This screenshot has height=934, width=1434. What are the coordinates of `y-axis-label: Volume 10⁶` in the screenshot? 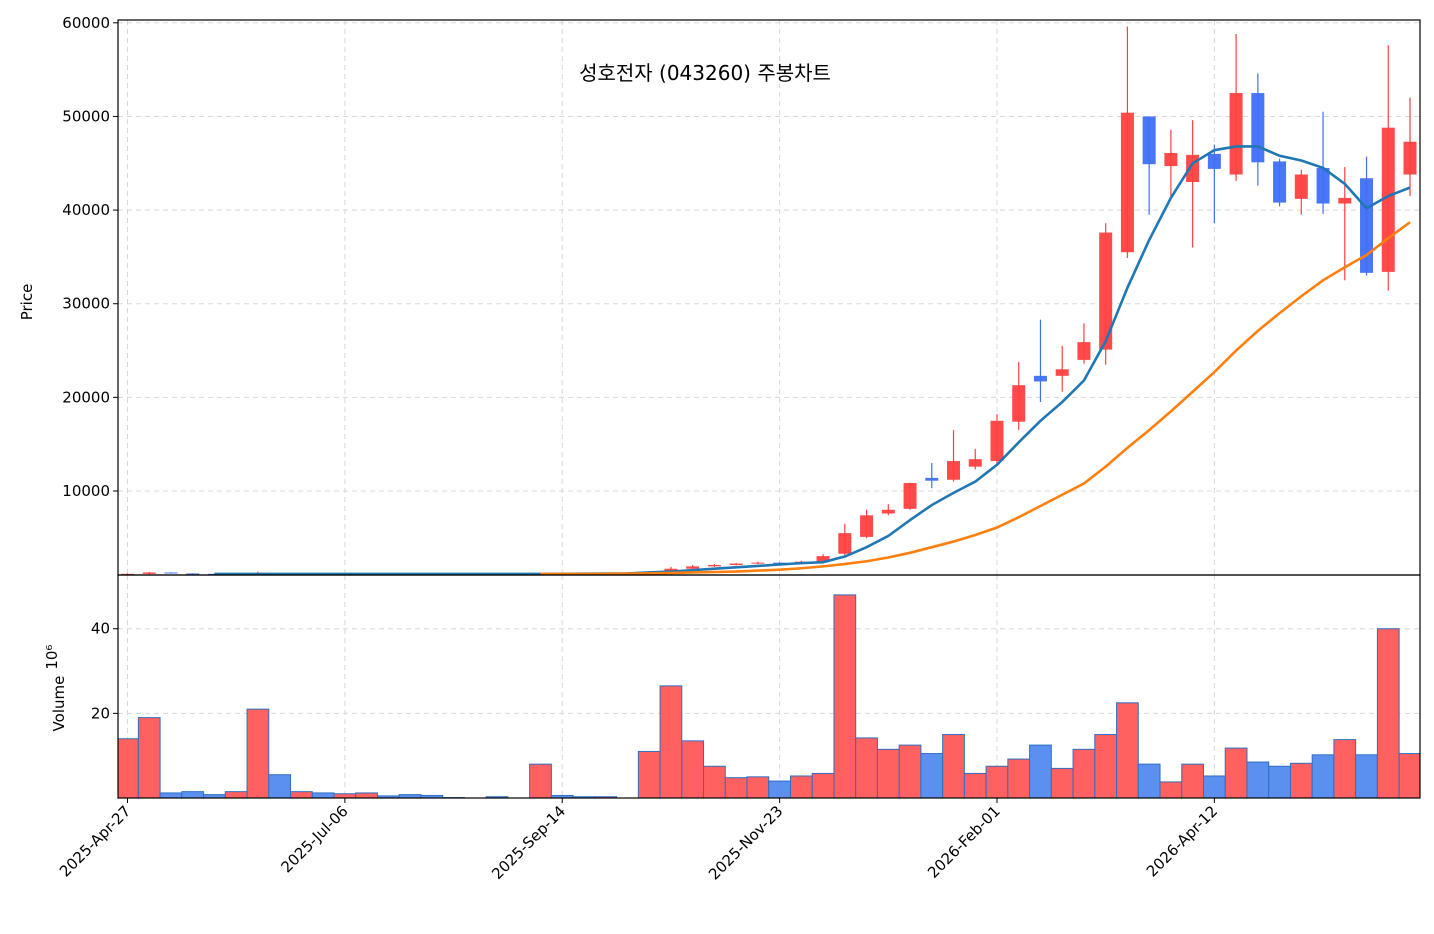 It's located at (55, 688).